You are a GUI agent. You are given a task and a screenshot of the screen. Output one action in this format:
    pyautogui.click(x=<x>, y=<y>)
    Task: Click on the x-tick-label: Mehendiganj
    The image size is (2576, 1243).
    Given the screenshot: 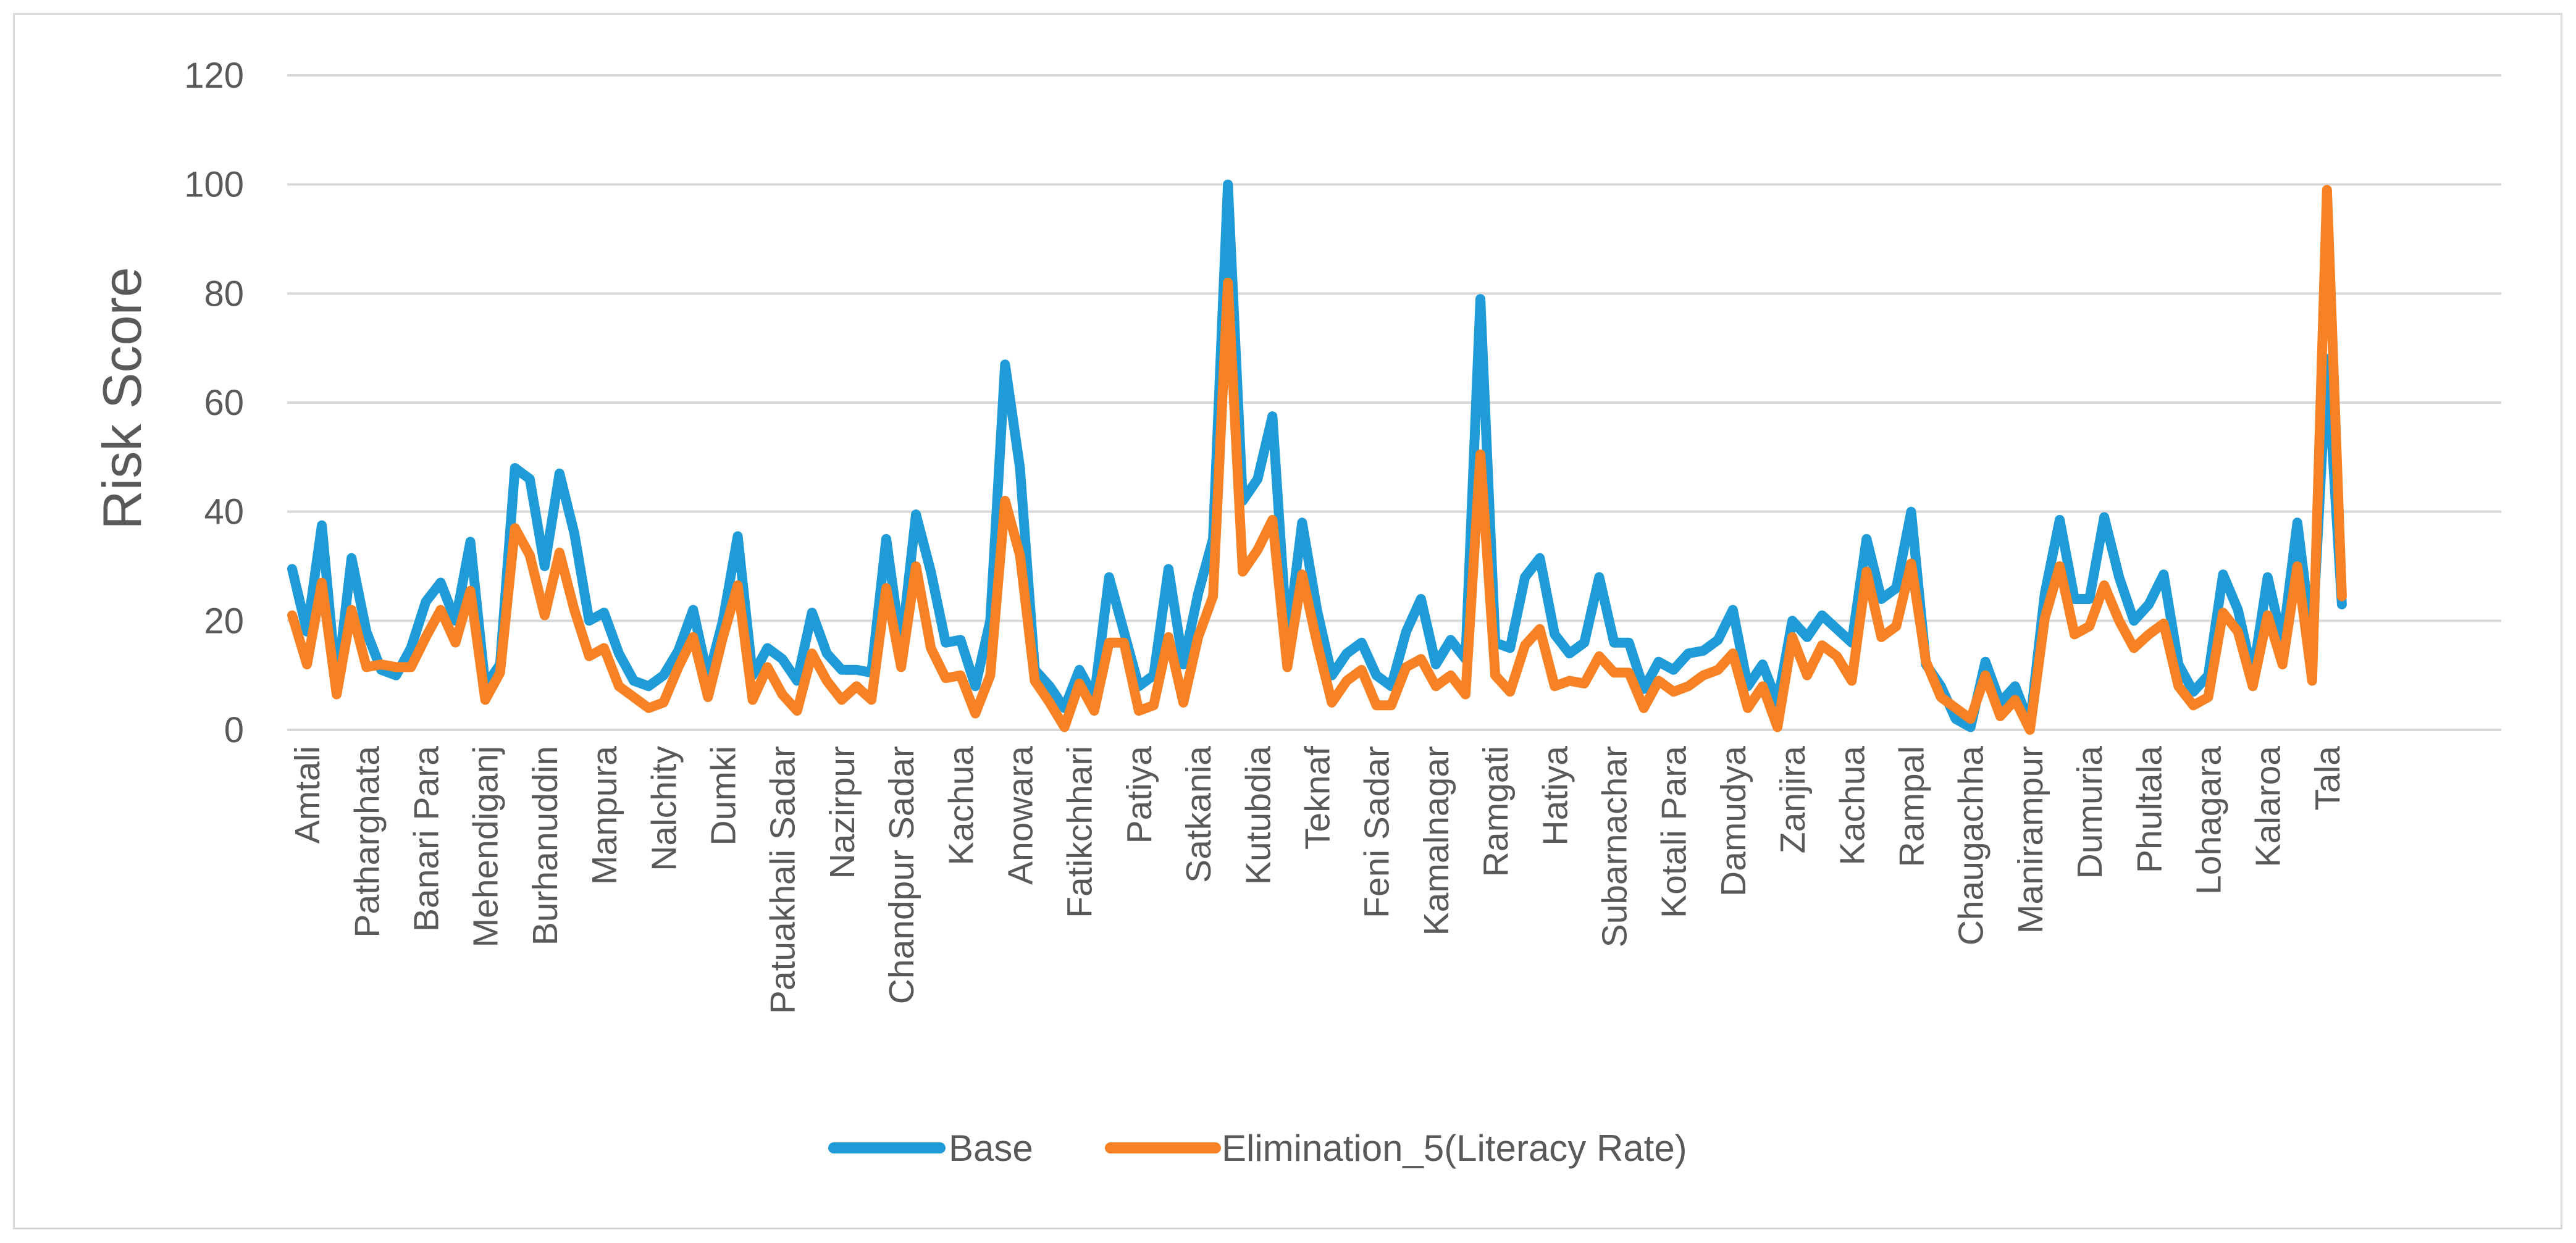 What is the action you would take?
    pyautogui.click(x=486, y=847)
    